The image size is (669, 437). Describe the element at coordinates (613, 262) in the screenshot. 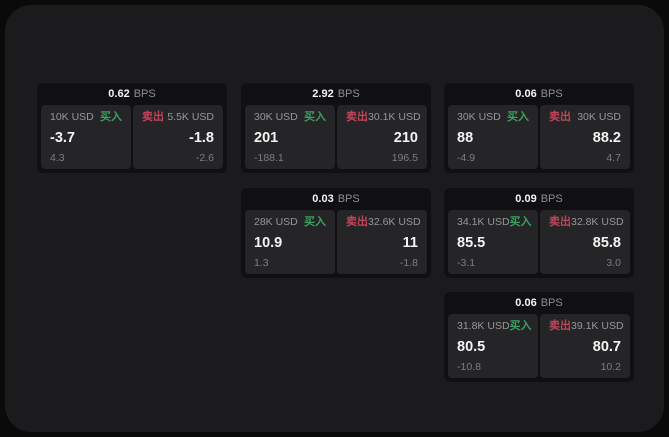

I see `sell-delta: 3.0` at that location.